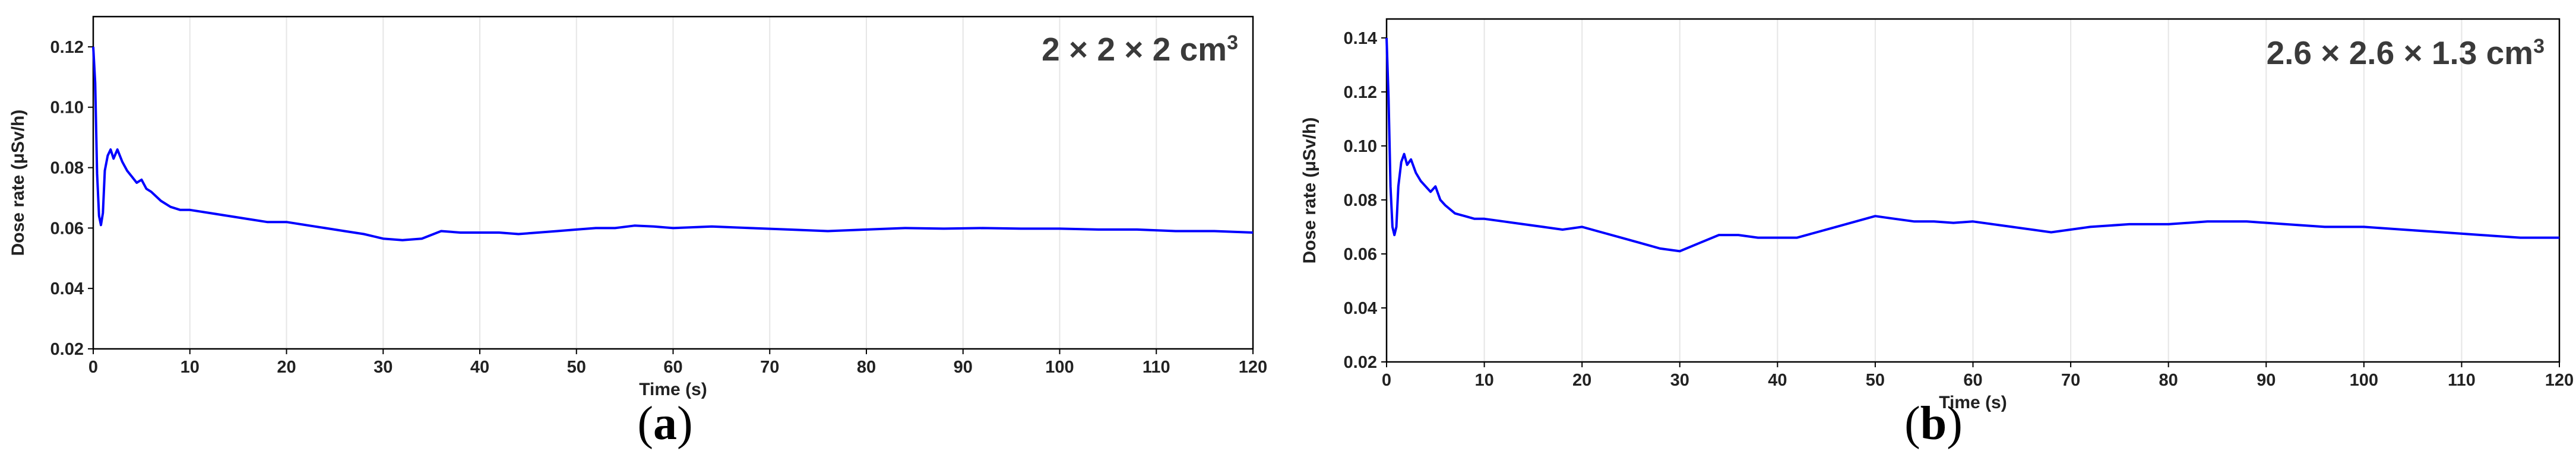 The width and height of the screenshot is (2576, 461). Describe the element at coordinates (1933, 424) in the screenshot. I see `panel-label-b: (b)` at that location.